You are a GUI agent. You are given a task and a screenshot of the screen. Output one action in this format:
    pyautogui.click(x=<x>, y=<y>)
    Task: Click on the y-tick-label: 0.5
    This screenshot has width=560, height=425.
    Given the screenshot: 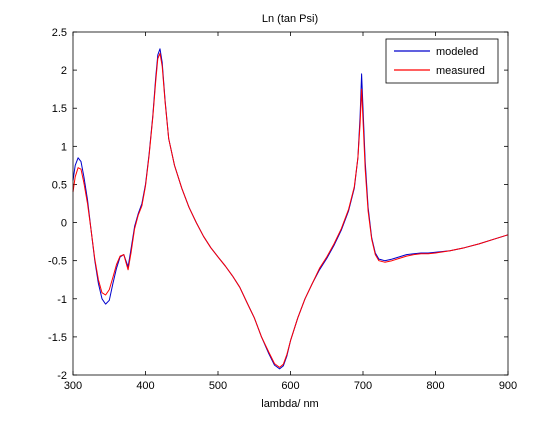 What is the action you would take?
    pyautogui.click(x=59, y=185)
    